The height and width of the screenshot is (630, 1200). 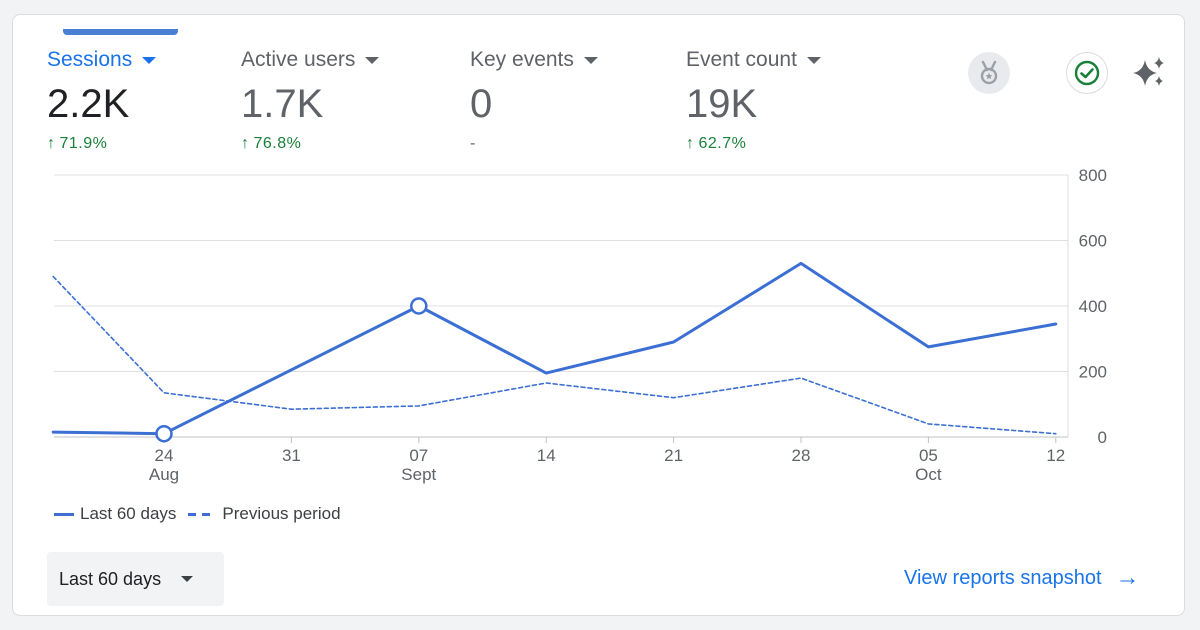 I want to click on chart-legend: Last 60 days Previous period, so click(x=203, y=514).